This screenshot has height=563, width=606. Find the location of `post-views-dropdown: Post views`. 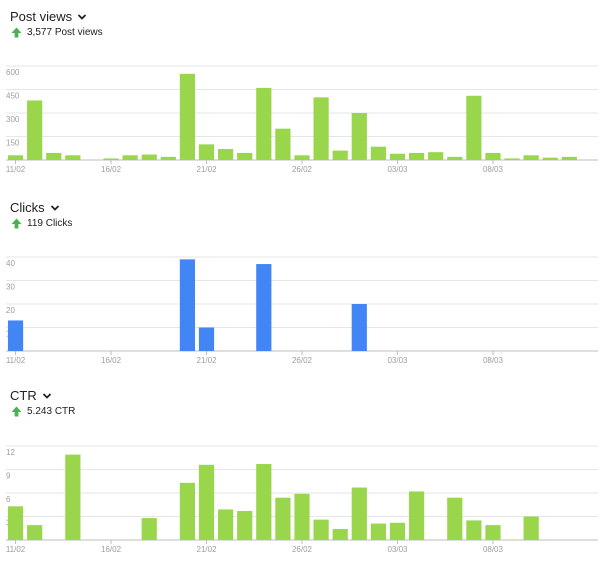

post-views-dropdown: Post views is located at coordinates (48, 16).